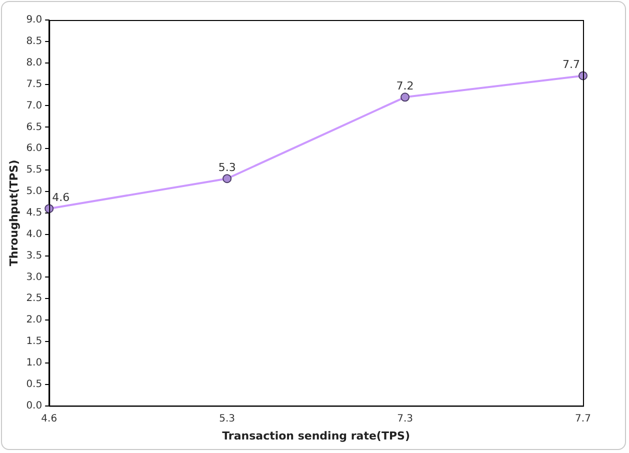 This screenshot has width=629, height=453. What do you see at coordinates (49, 418) in the screenshot?
I see `x-tick-label: 4.6` at bounding box center [49, 418].